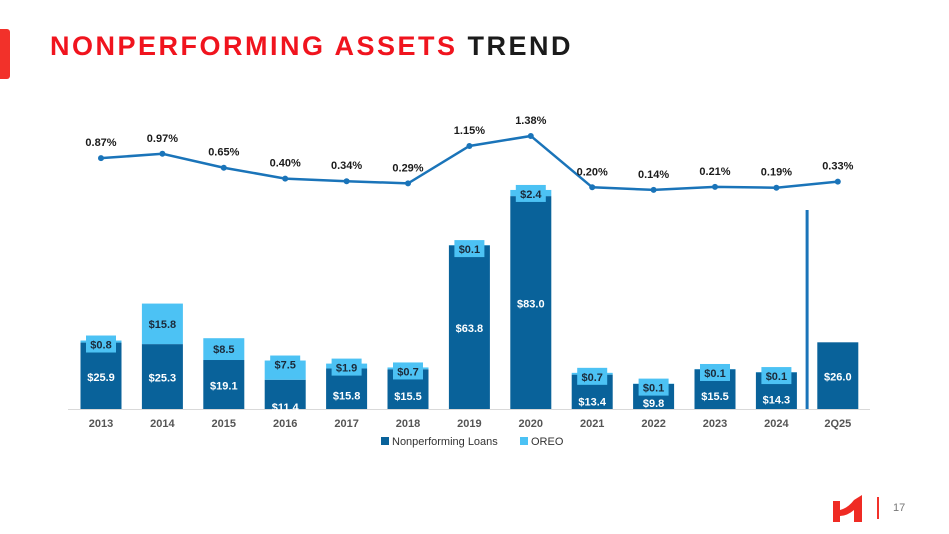 This screenshot has width=949, height=534. Describe the element at coordinates (714, 172) in the screenshot. I see `line-data-label: 0.21%` at that location.